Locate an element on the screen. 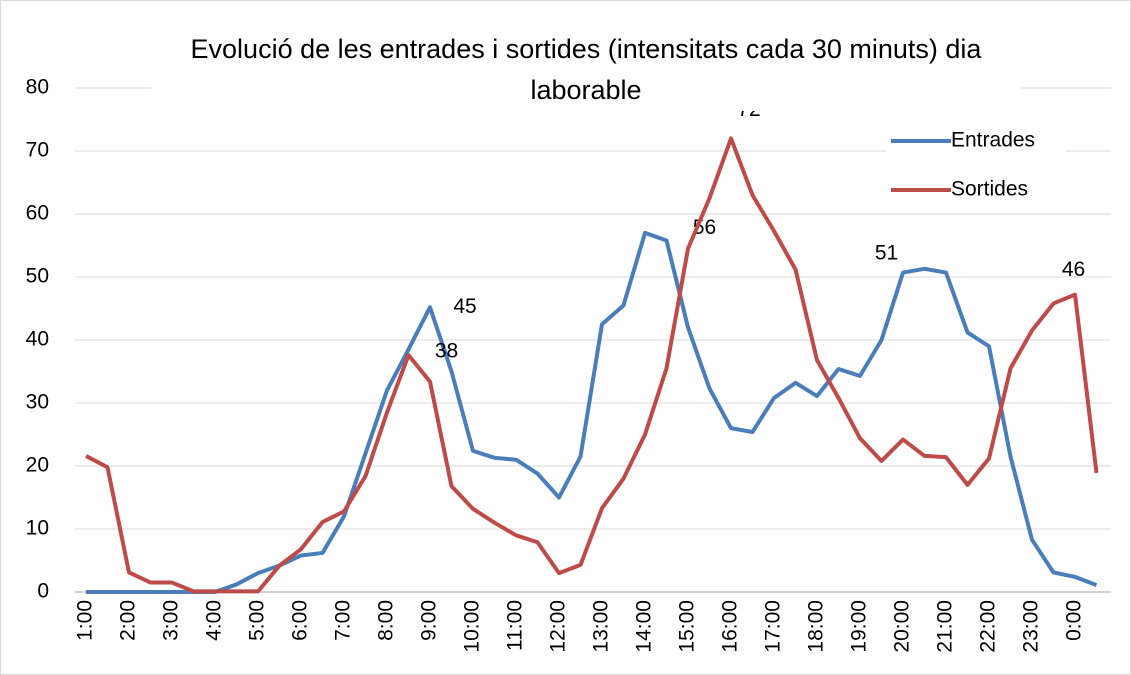 Image resolution: width=1131 pixels, height=675 pixels. y-tick-label: 40 is located at coordinates (37, 339).